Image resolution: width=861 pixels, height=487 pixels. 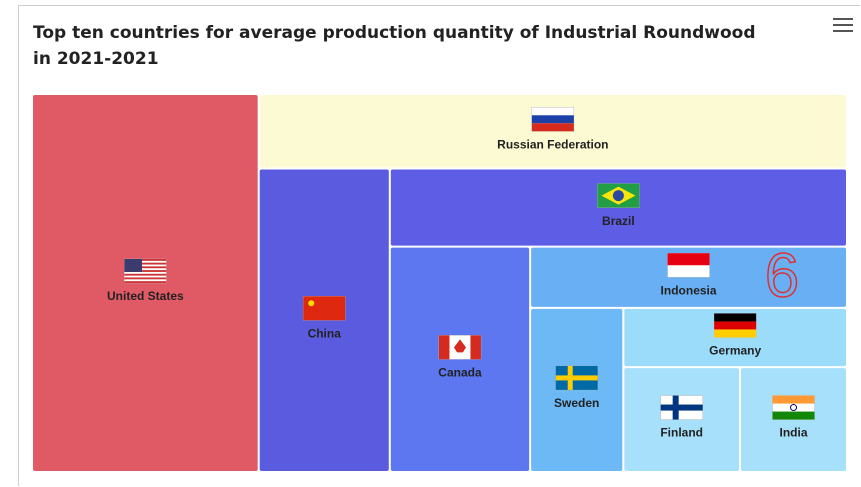 What do you see at coordinates (325, 333) in the screenshot?
I see `cell-label: China` at bounding box center [325, 333].